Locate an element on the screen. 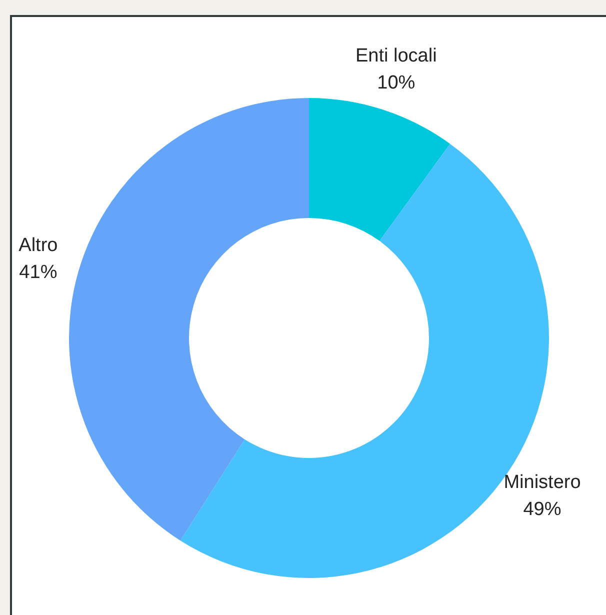 Image resolution: width=606 pixels, height=615 pixels. data-label: 41% is located at coordinates (38, 273).